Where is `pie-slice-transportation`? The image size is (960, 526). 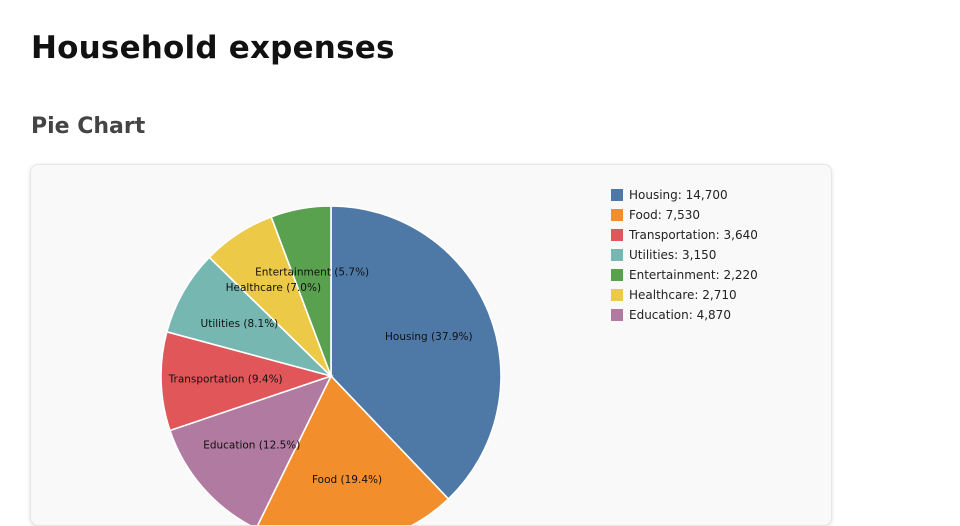
pie-slice-transportation is located at coordinates (247, 381).